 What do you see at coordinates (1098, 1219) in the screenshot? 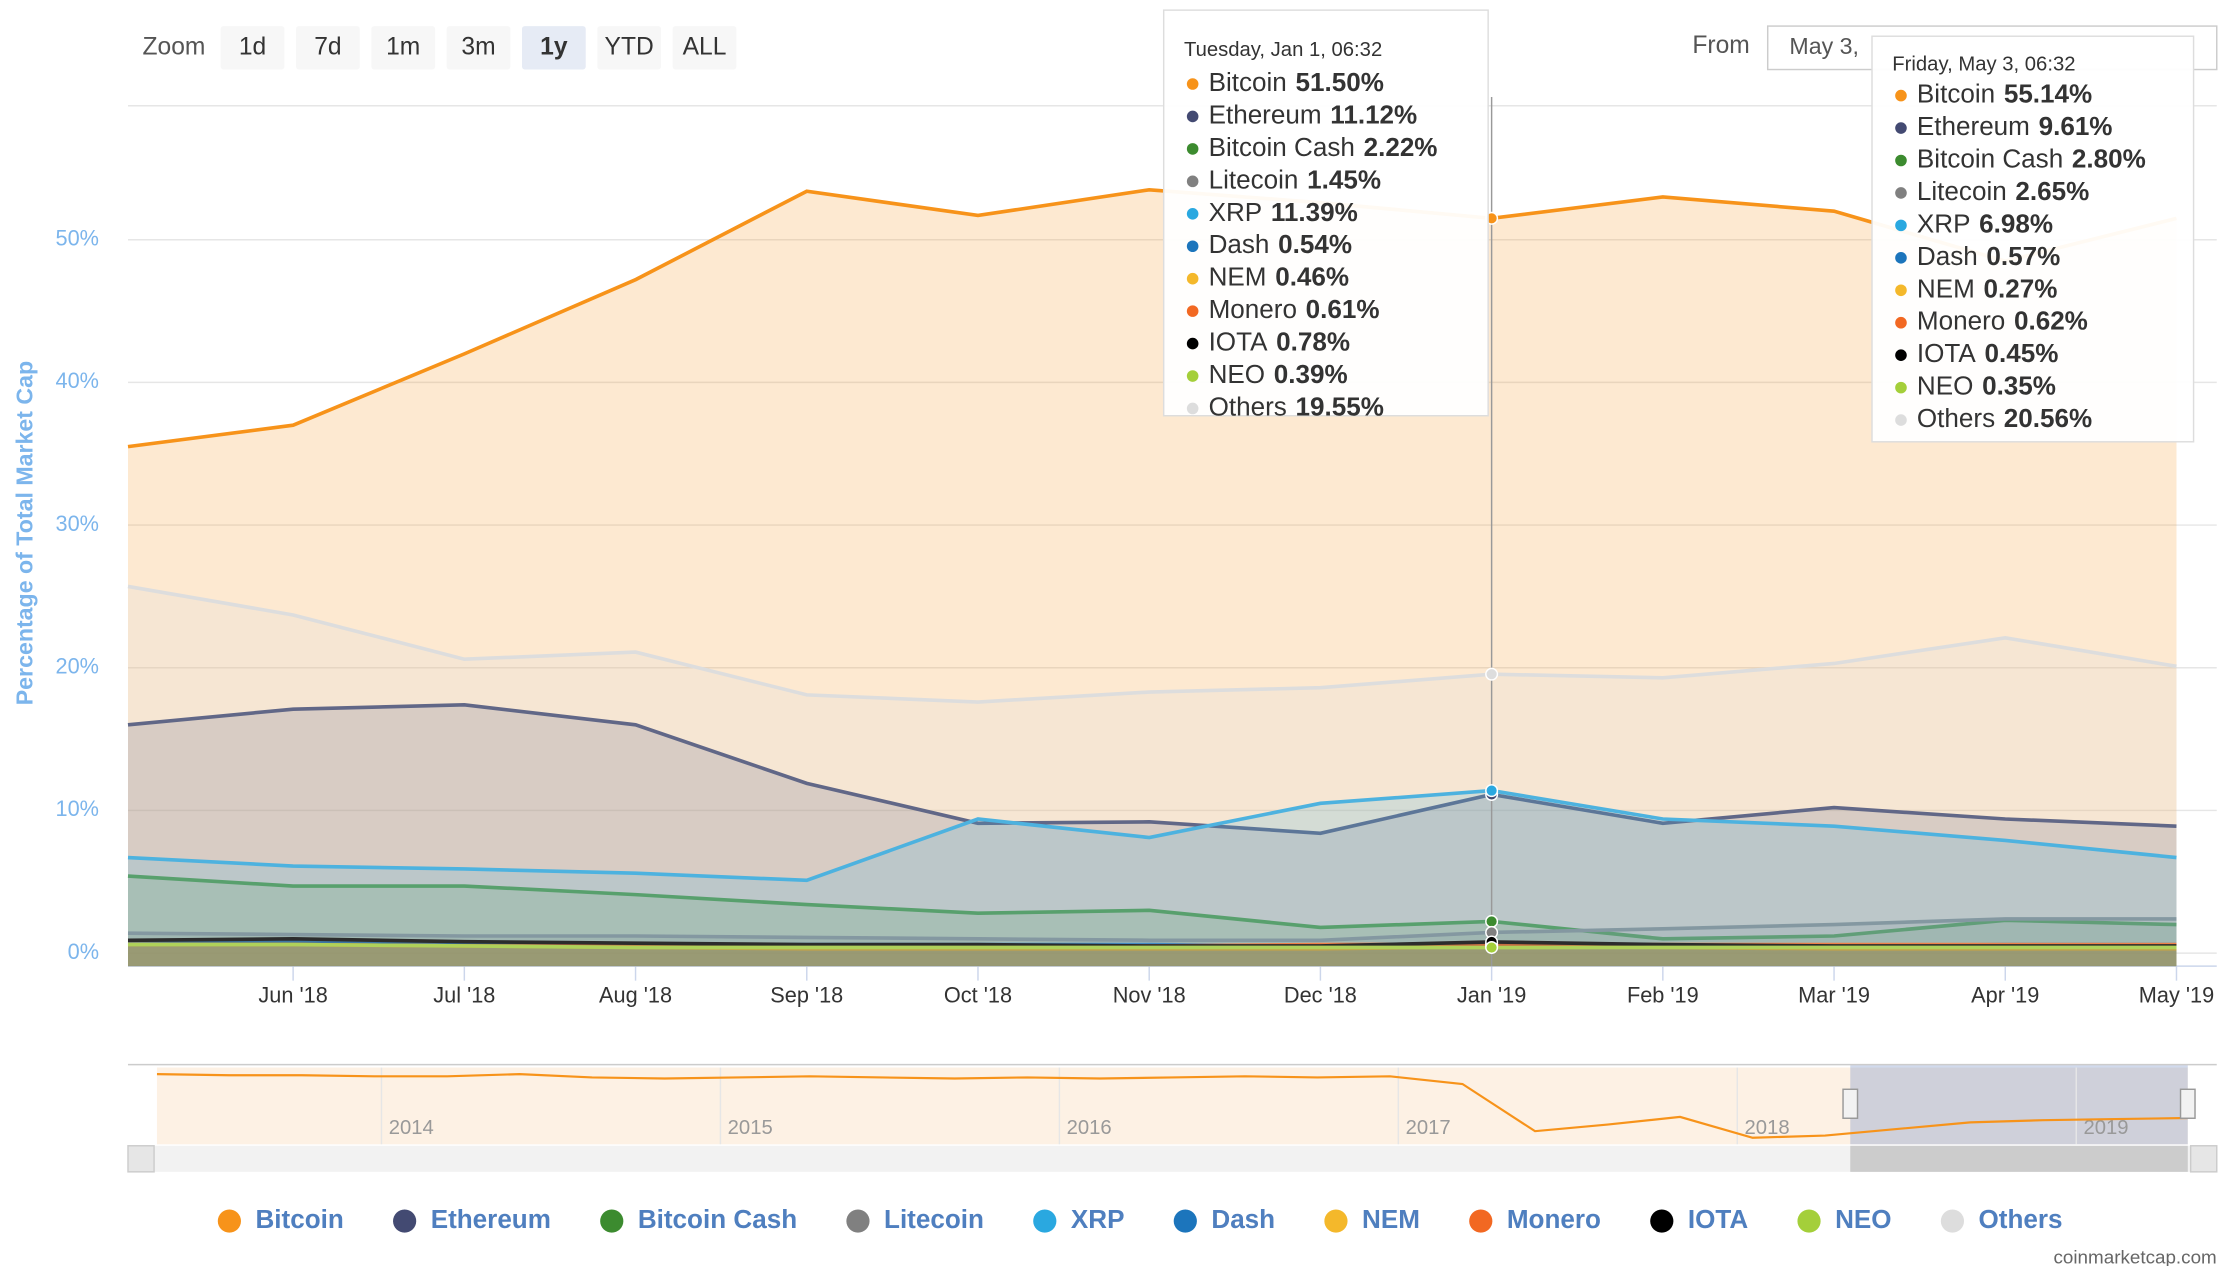
I see `legend-label: XRP` at bounding box center [1098, 1219].